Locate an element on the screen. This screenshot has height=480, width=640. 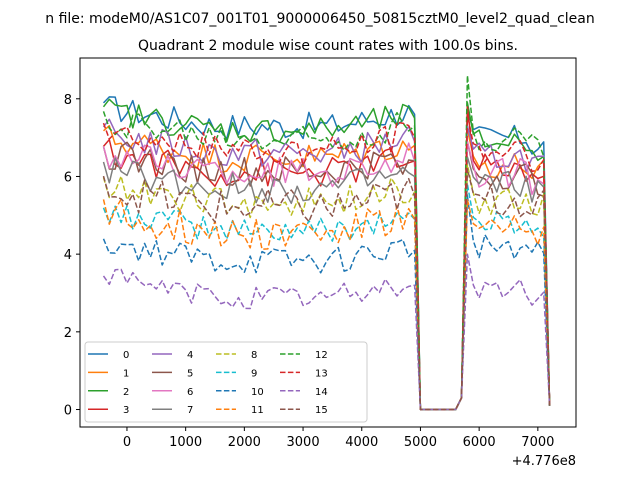
legend-label-11: 11 is located at coordinates (257, 410).